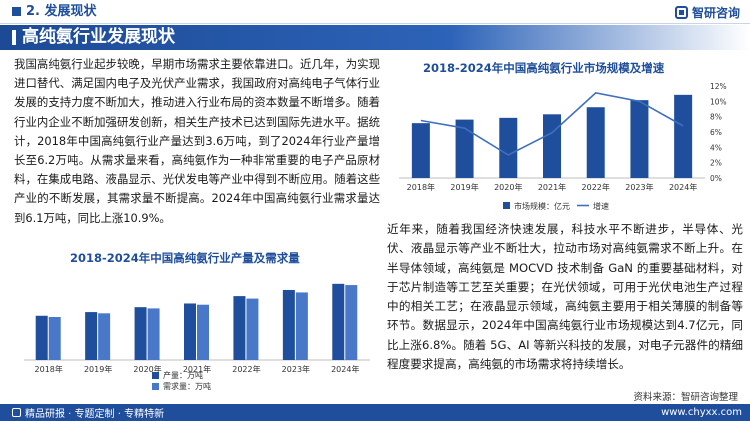 The width and height of the screenshot is (750, 421). What do you see at coordinates (716, 163) in the screenshot?
I see `y2-tick-label: 2%` at bounding box center [716, 163].